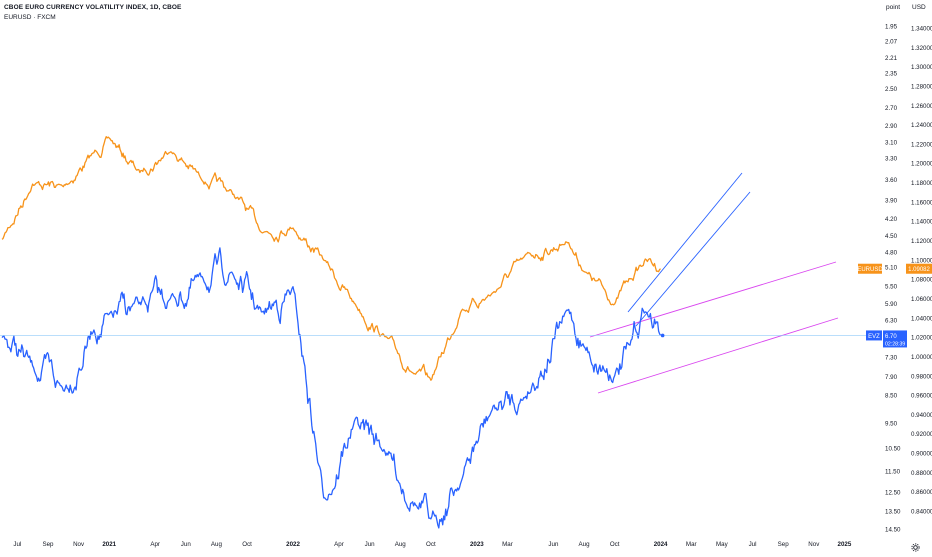 The width and height of the screenshot is (932, 557). What do you see at coordinates (921, 106) in the screenshot?
I see `right-axis-tick-label: 1.26000` at bounding box center [921, 106].